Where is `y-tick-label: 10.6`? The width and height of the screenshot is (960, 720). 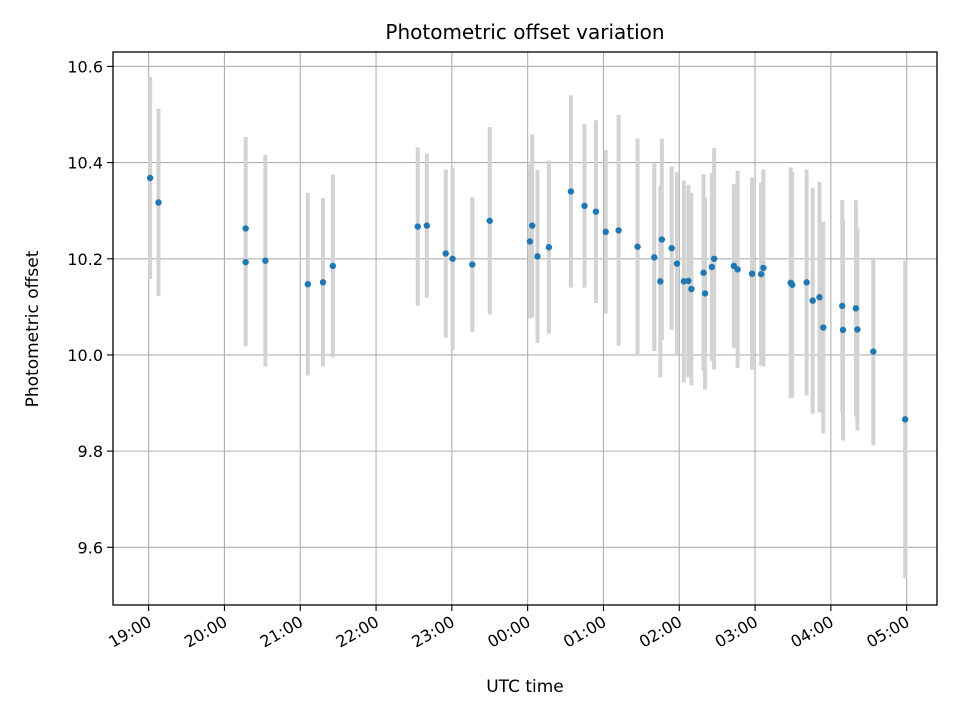
y-tick-label: 10.6 is located at coordinates (85, 66).